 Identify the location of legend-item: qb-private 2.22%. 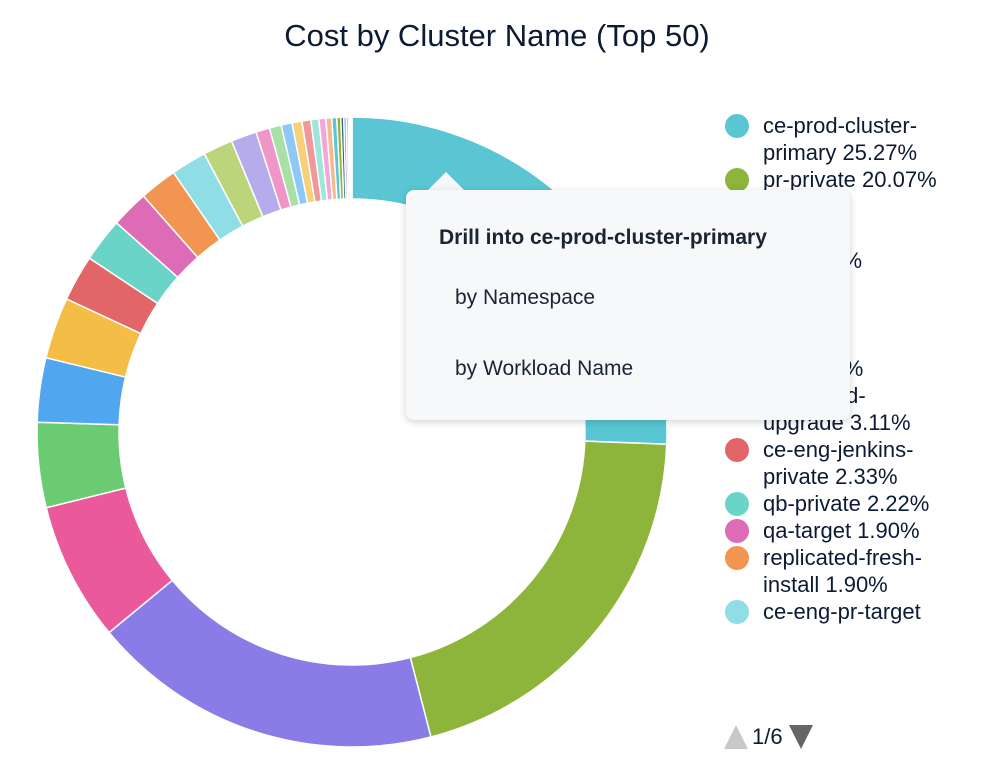
(859, 503).